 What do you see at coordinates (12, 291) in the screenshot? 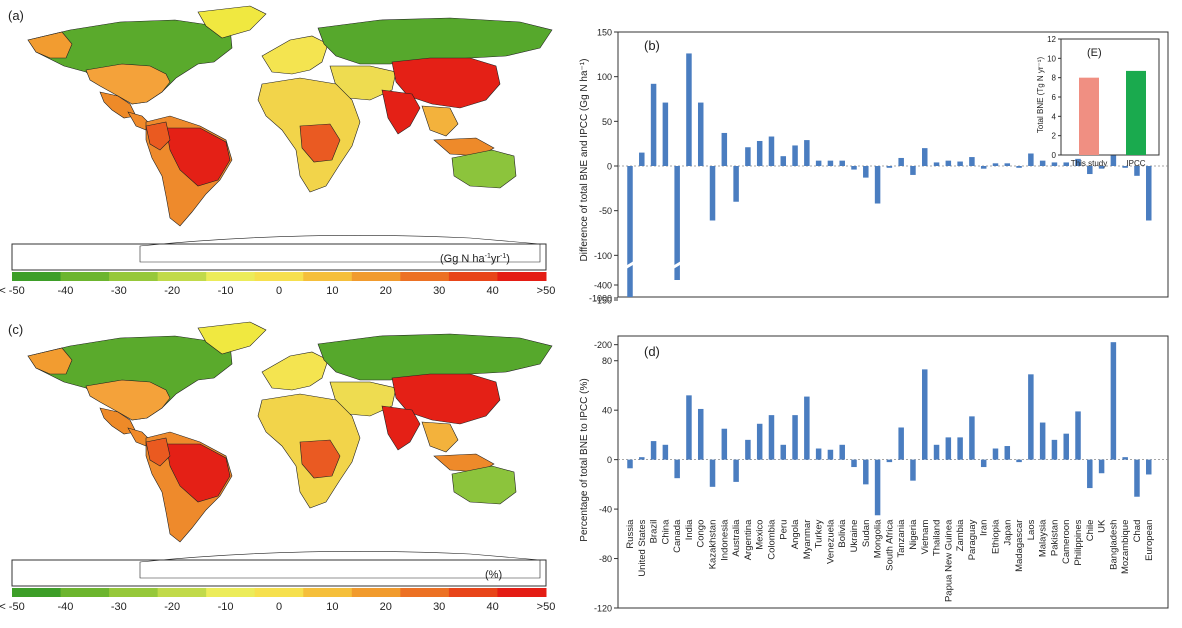
I see `colorbar-tick-label: < -50` at bounding box center [12, 291].